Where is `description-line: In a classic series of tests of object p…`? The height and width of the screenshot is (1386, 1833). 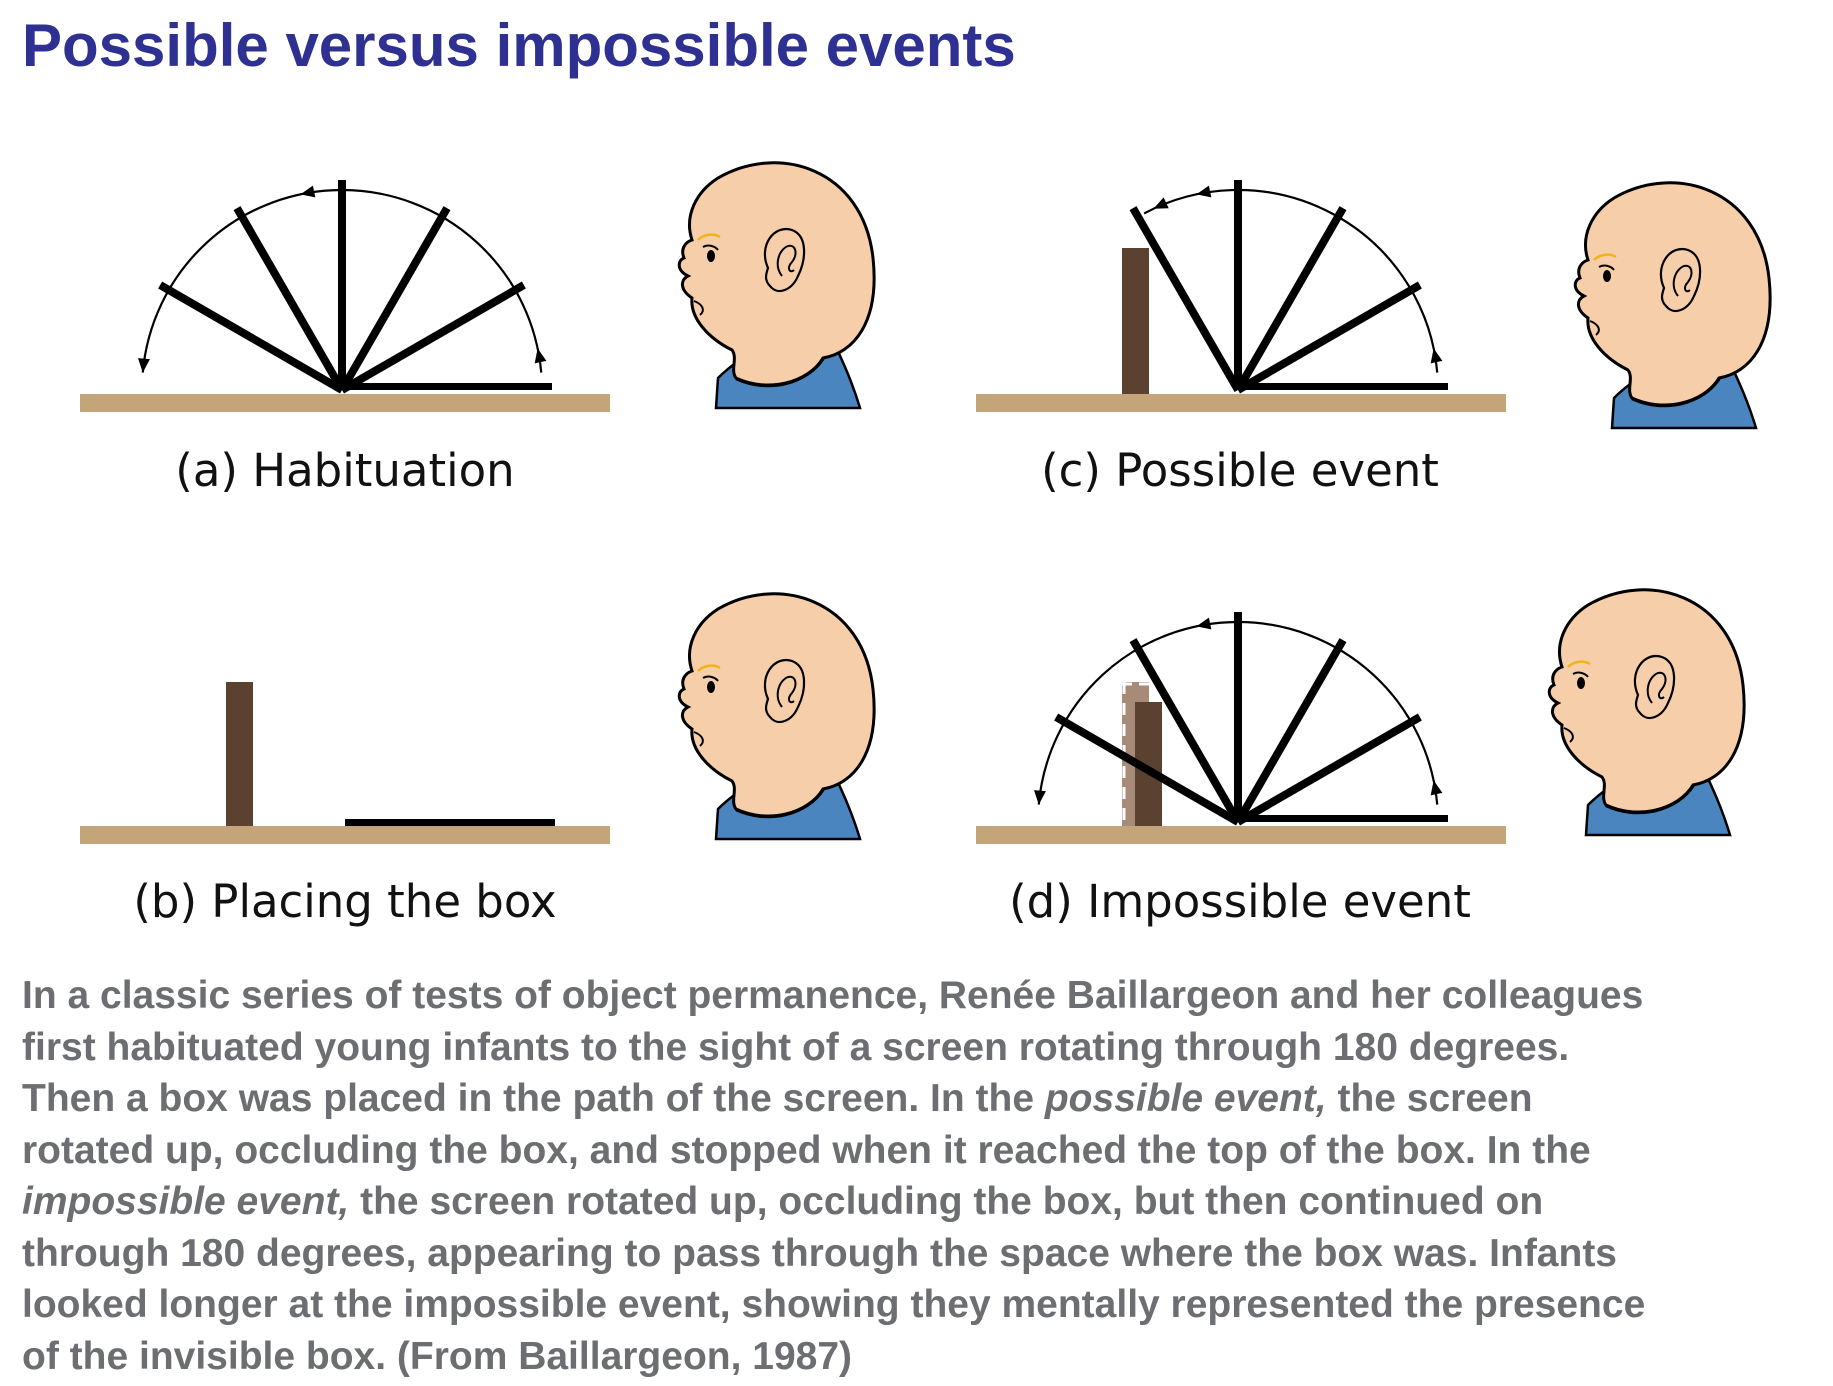 description-line: In a classic series of tests of object p… is located at coordinates (833, 995).